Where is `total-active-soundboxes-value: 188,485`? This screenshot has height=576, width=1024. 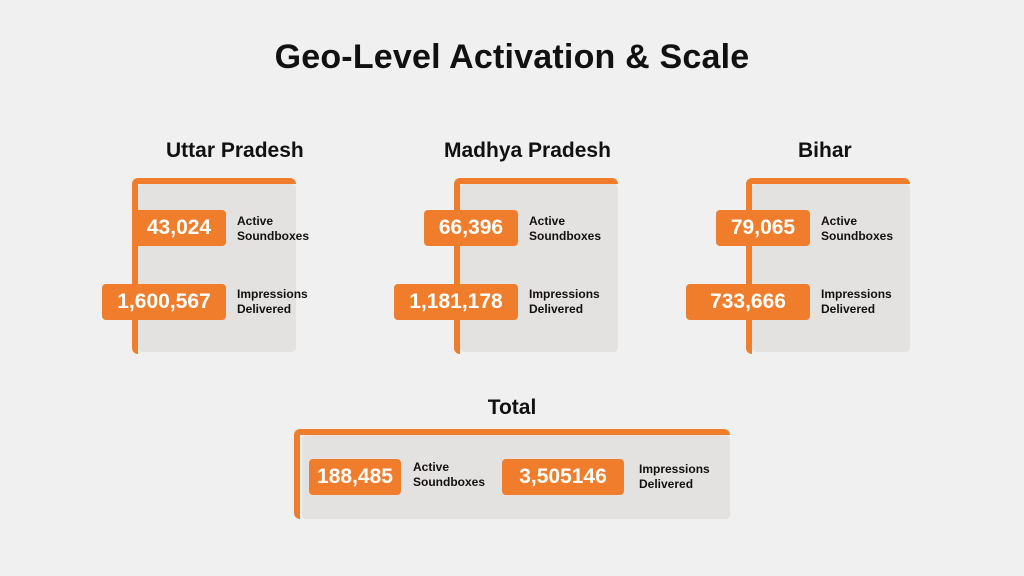 total-active-soundboxes-value: 188,485 is located at coordinates (355, 477).